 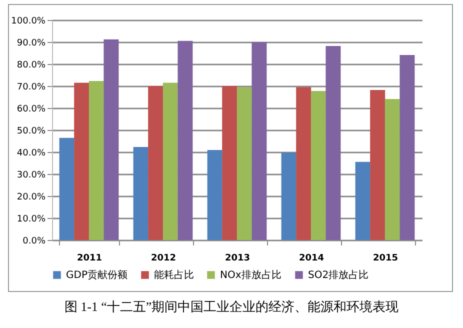 I want to click on legend-label: GDP贡献份额, so click(x=97, y=275).